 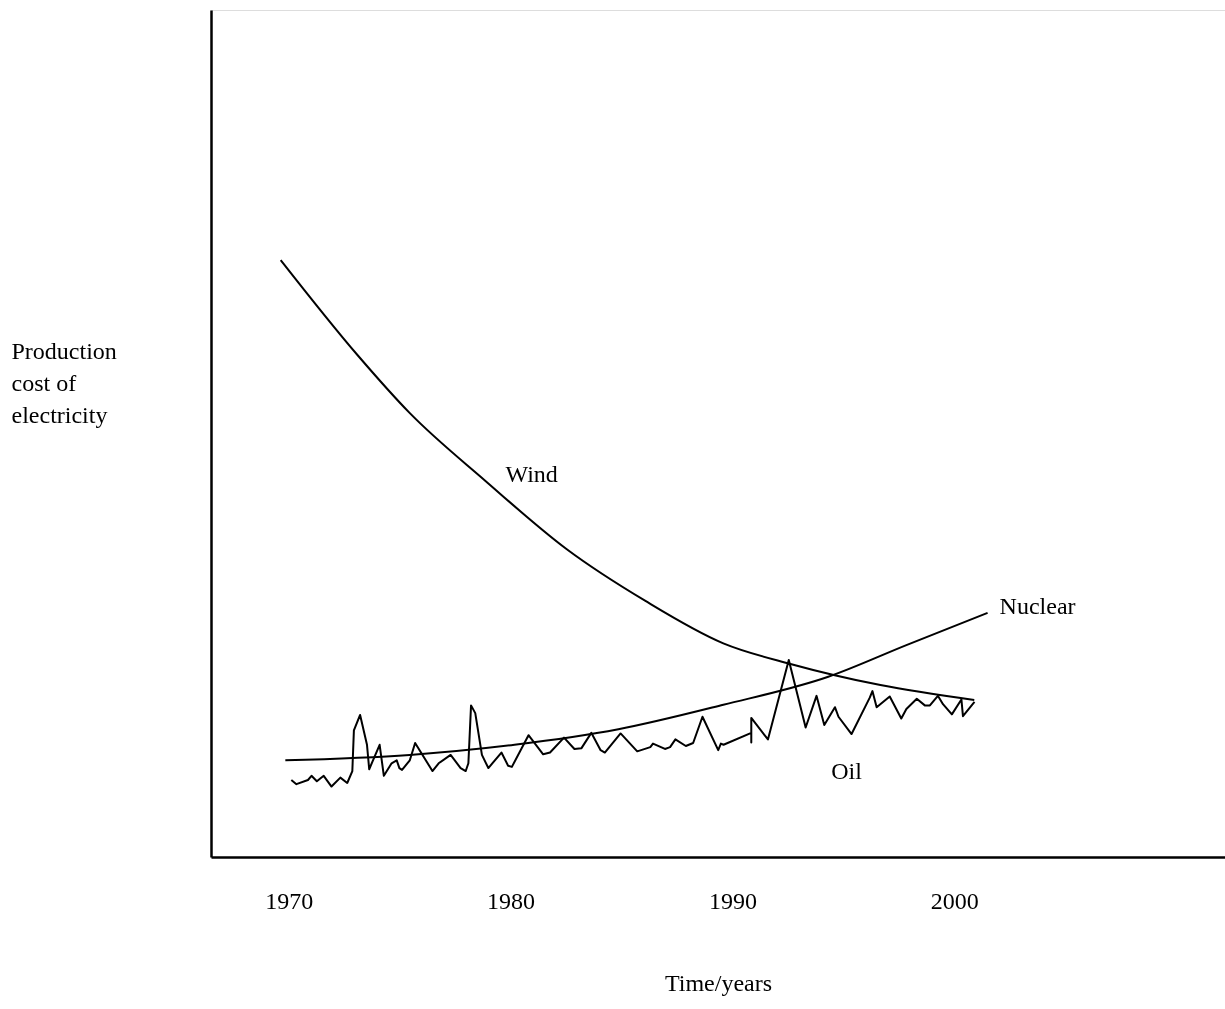 I want to click on series-label: Wind, so click(x=531, y=473).